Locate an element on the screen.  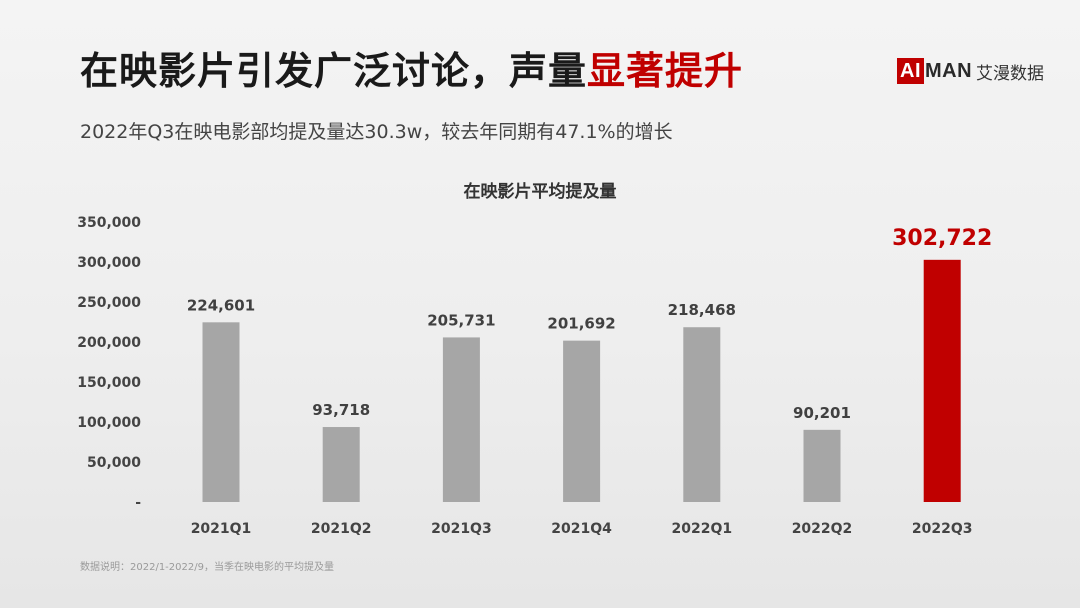
x-tick-label: 2021Q2 is located at coordinates (341, 529).